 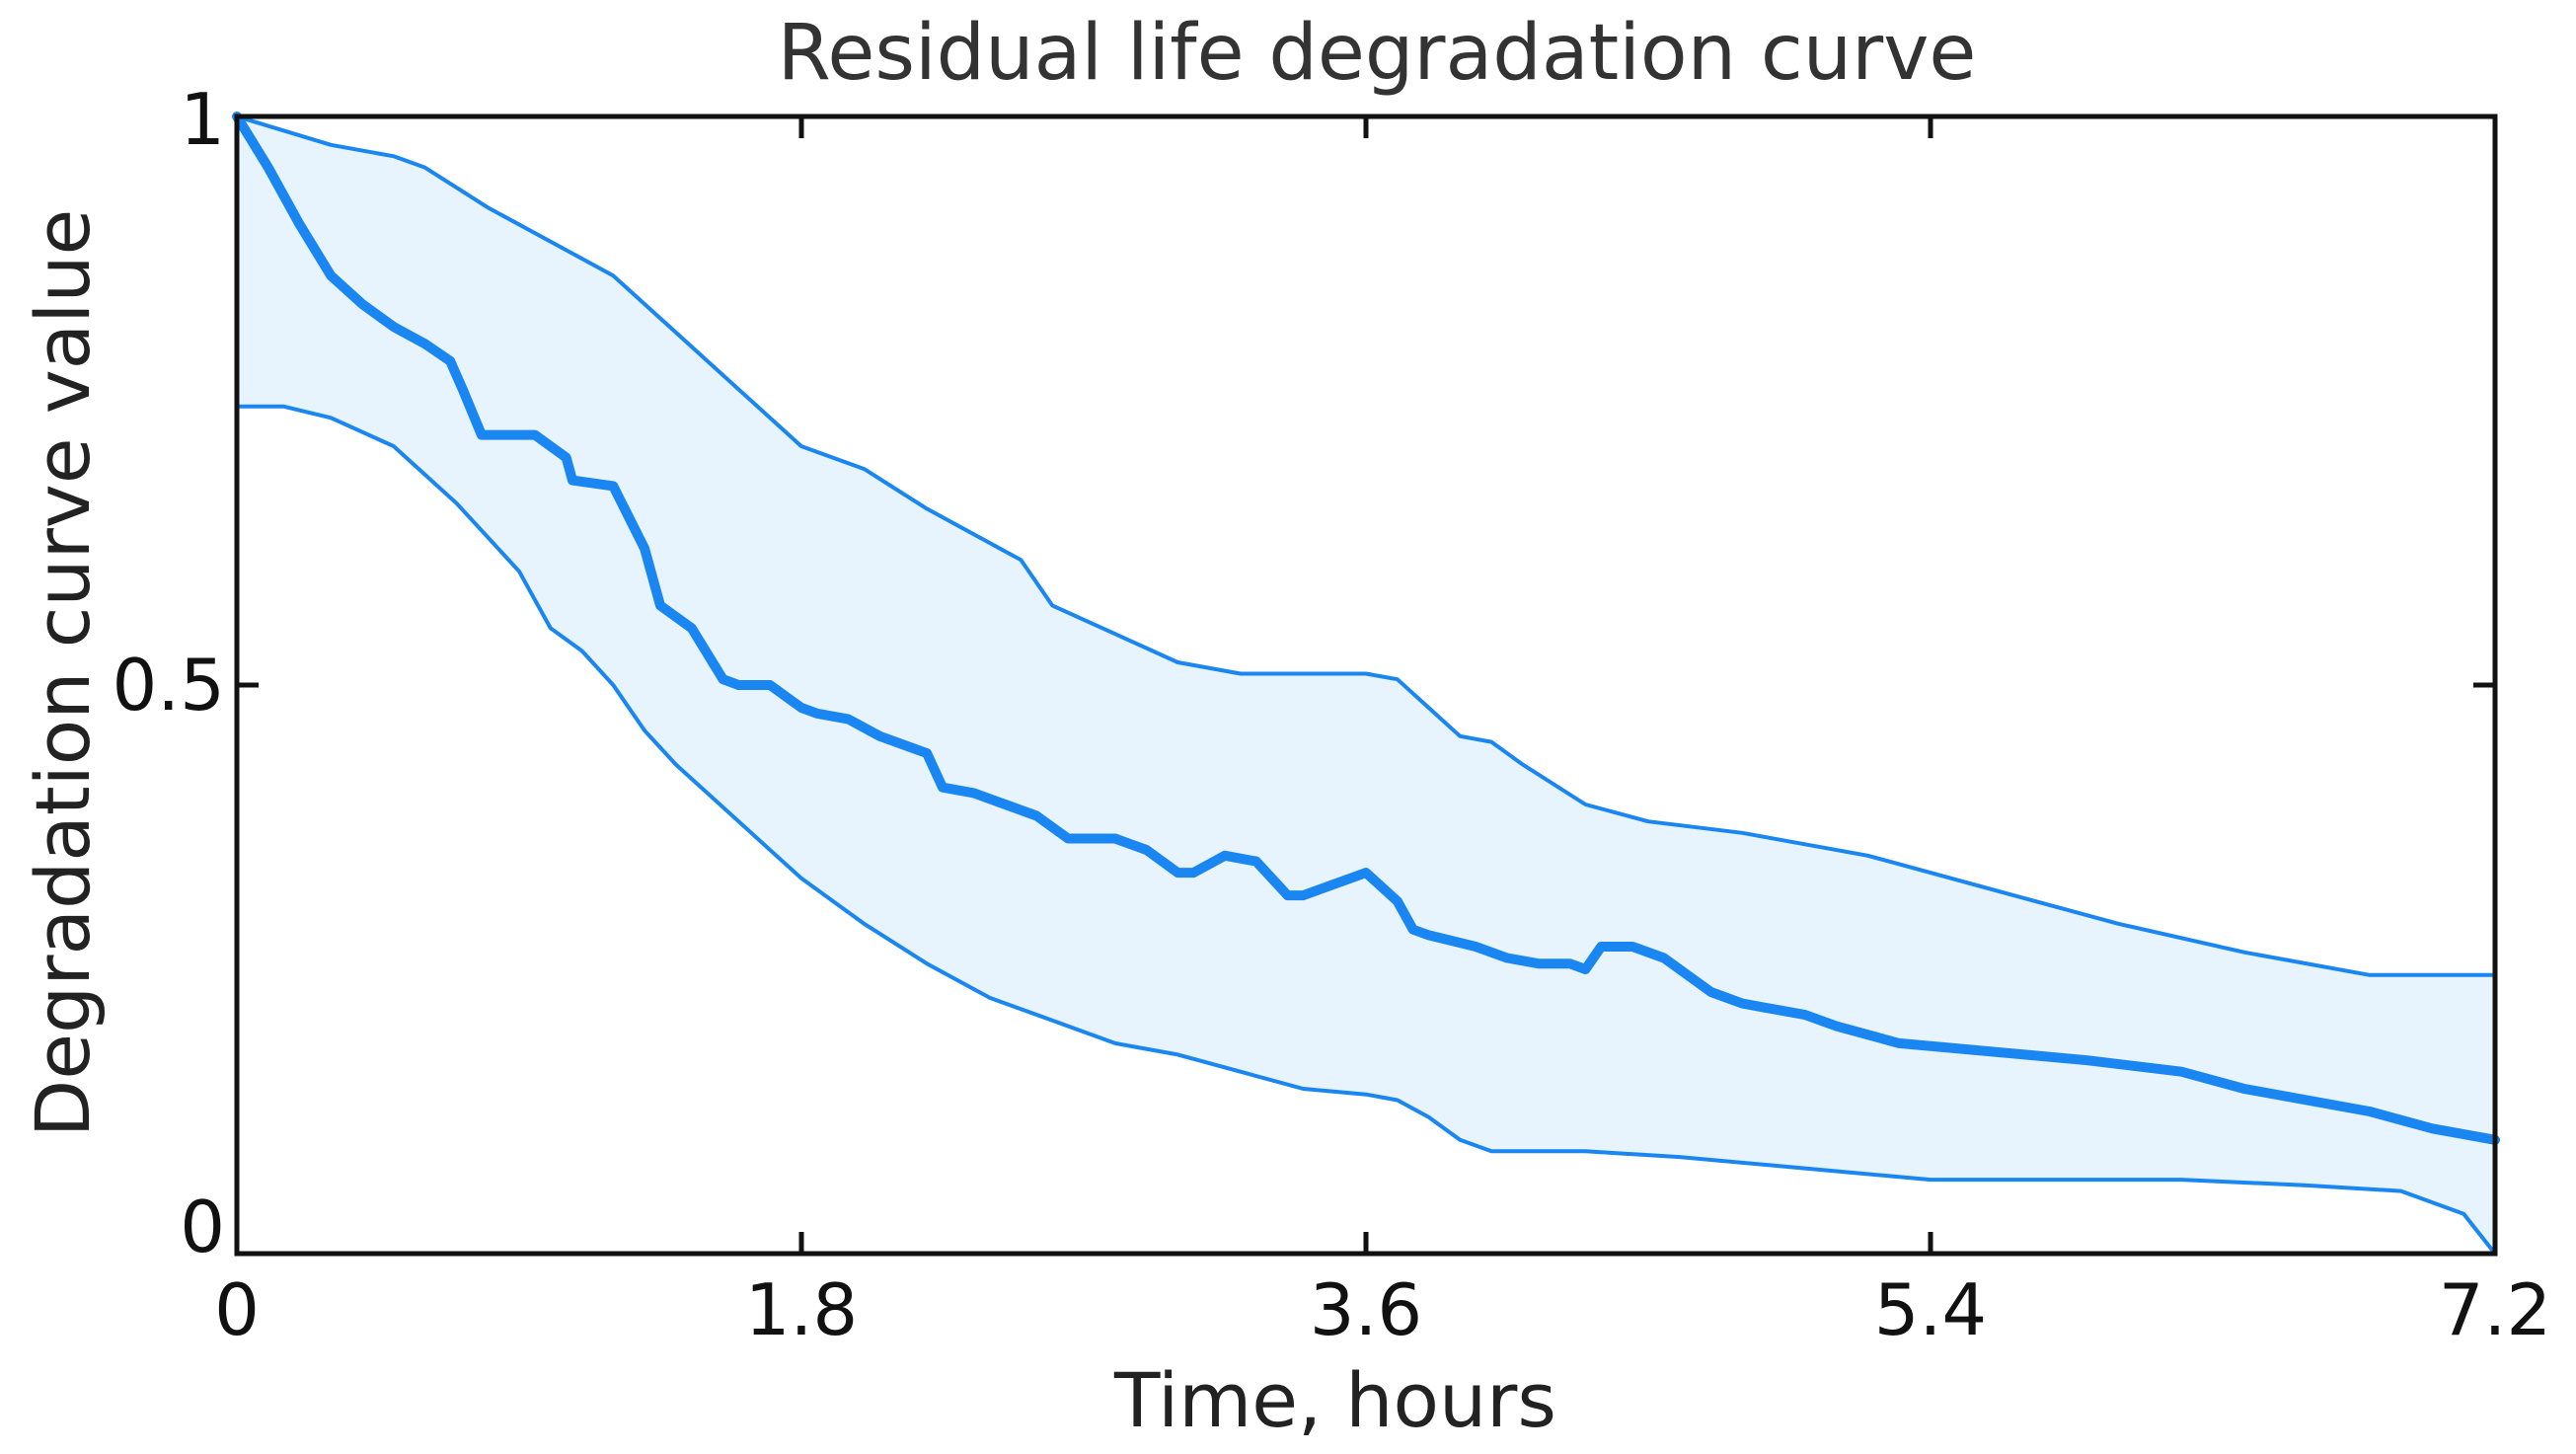 I want to click on x-tick-label-3: 5.4, so click(x=1931, y=1309).